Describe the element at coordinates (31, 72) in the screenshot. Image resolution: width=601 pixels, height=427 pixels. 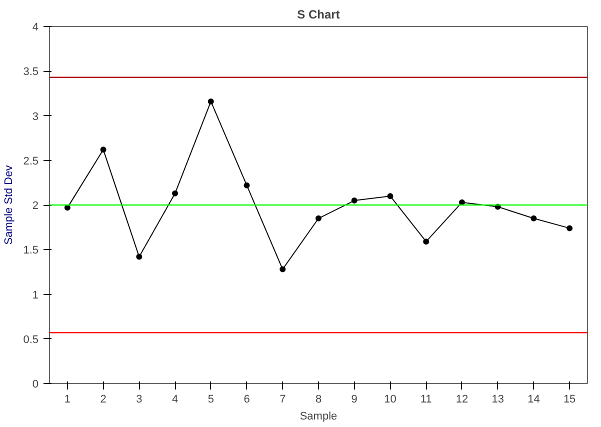
I see `y-tick-label: 3.5` at that location.